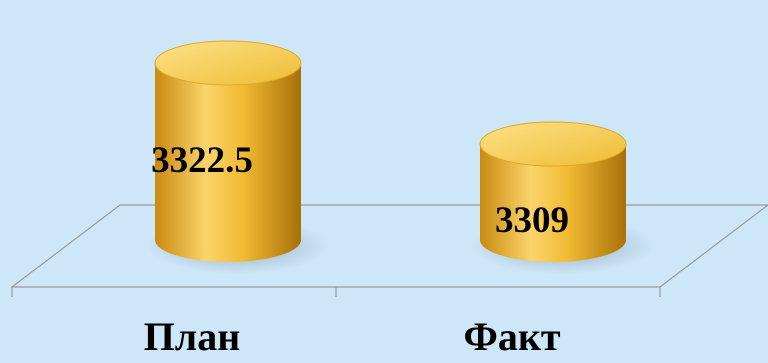  I want to click on x-axis-tick-label: План, so click(192, 336).